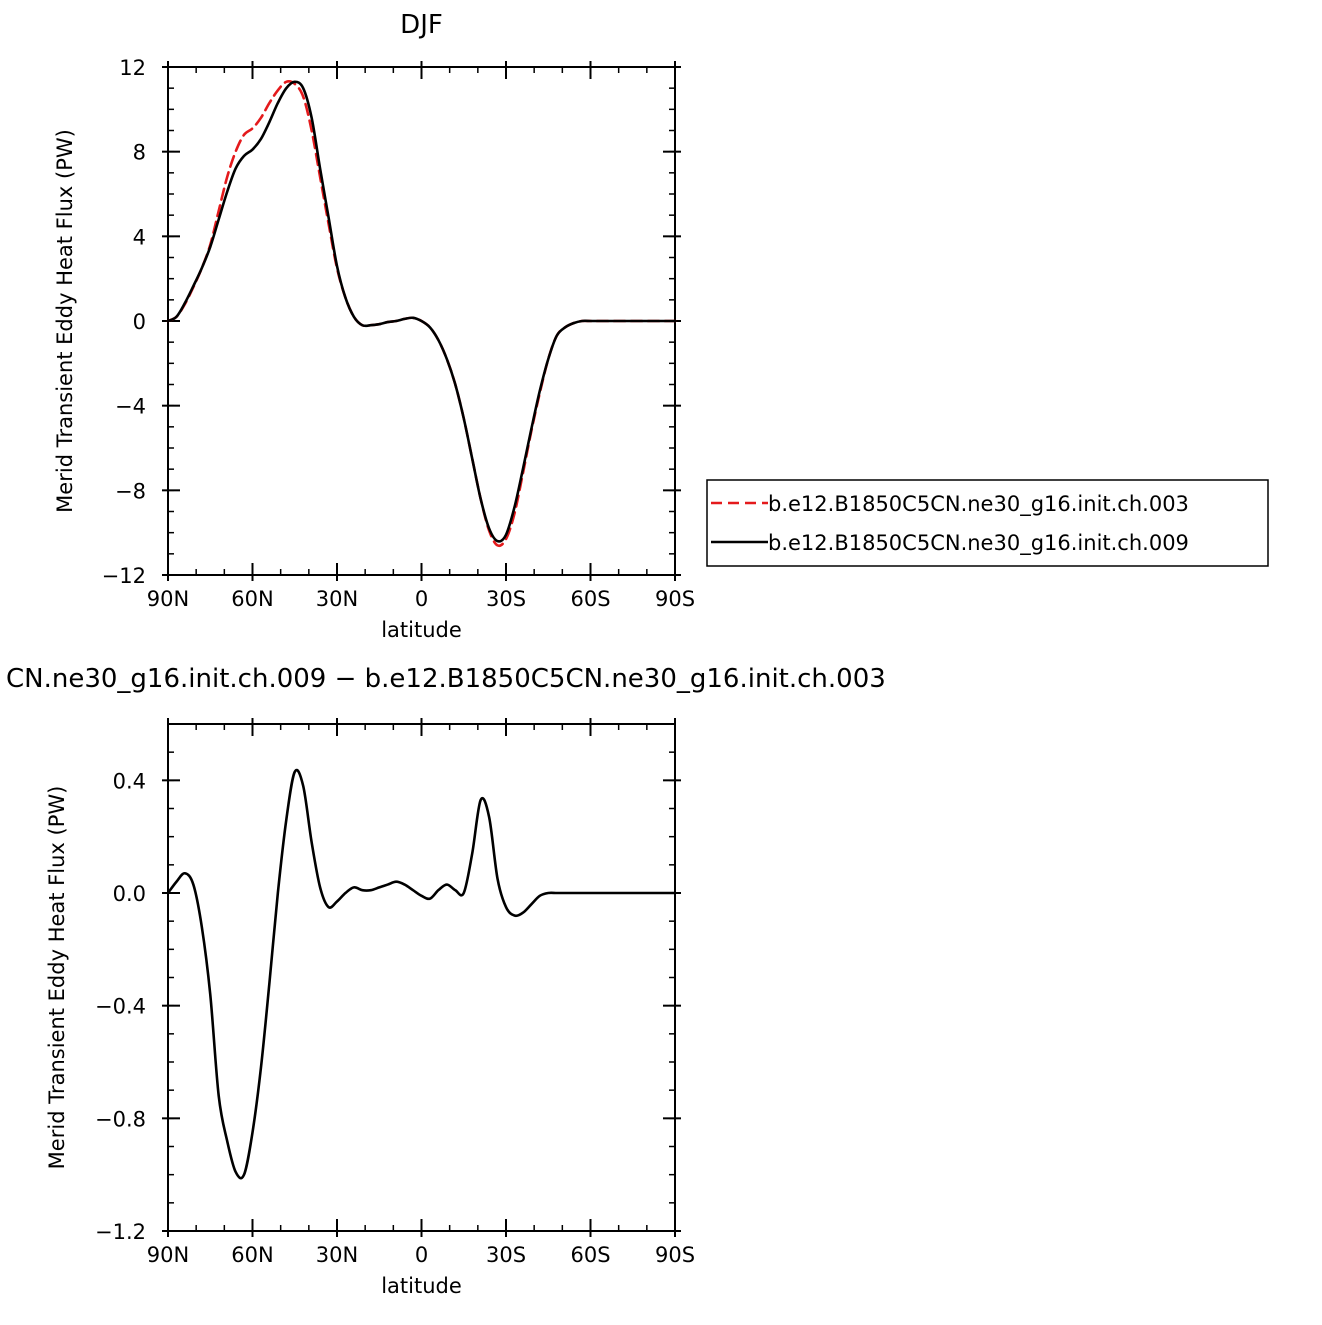  I want to click on bottom-plot-frame, so click(421, 977).